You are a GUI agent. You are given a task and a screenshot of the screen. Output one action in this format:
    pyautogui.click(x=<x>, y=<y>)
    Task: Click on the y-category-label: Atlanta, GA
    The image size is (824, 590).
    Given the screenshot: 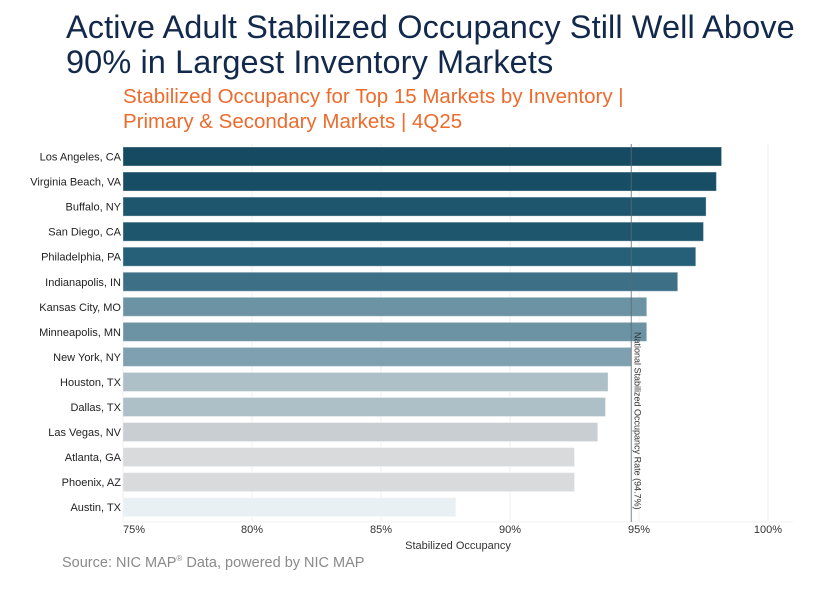 What is the action you would take?
    pyautogui.click(x=93, y=458)
    